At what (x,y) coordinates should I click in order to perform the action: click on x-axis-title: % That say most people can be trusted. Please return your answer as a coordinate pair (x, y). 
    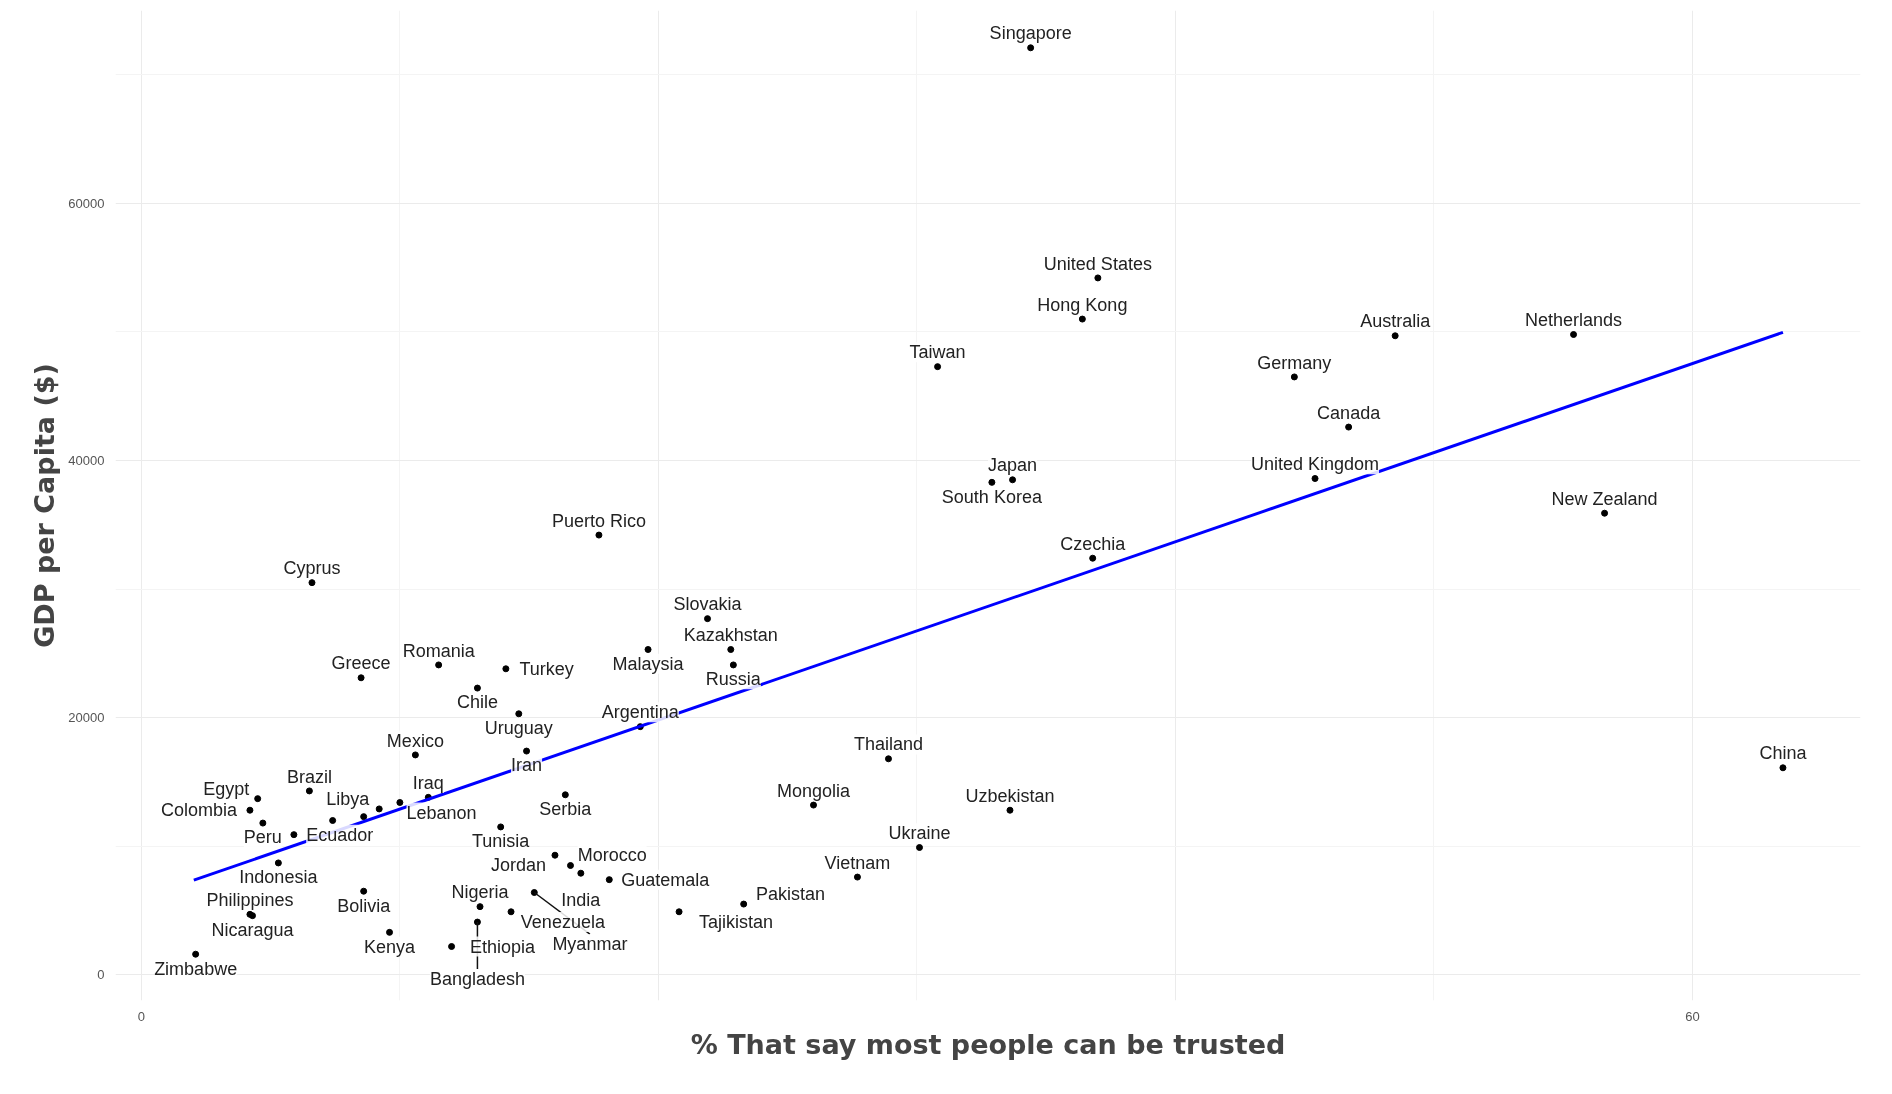
    Looking at the image, I should click on (988, 1044).